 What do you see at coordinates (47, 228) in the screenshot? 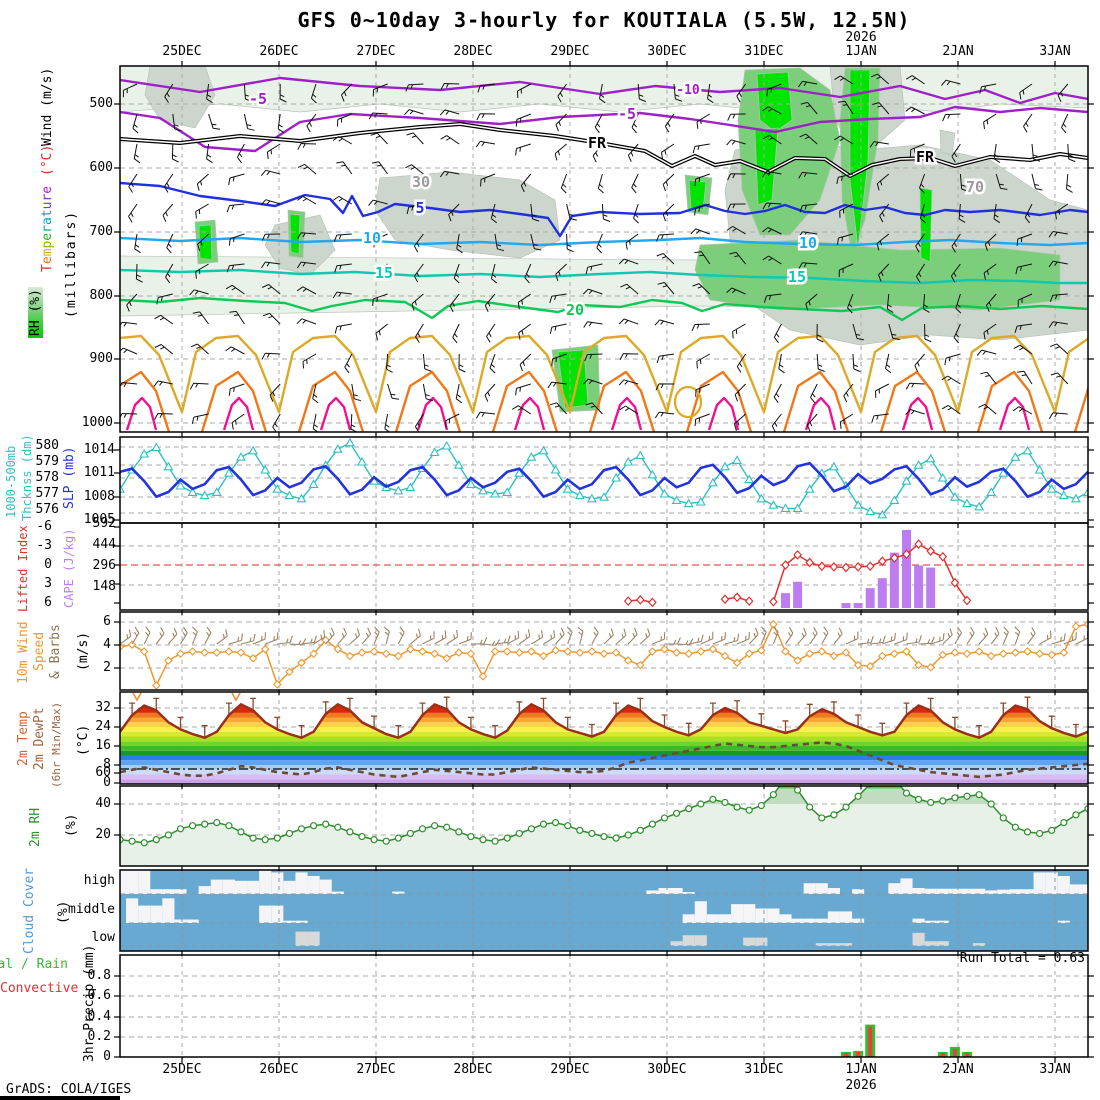
I see `upper-axis-label-temperature: Temperature` at bounding box center [47, 228].